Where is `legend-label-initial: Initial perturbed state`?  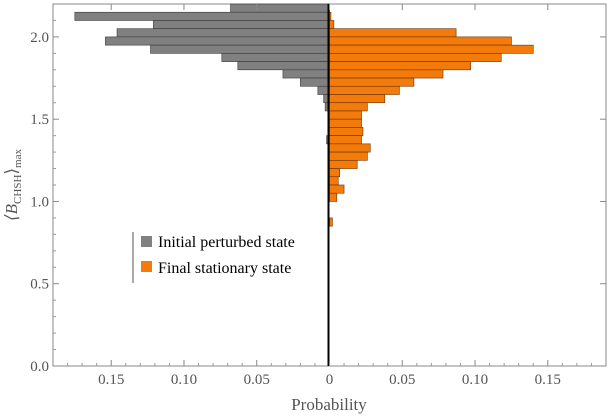 legend-label-initial: Initial perturbed state is located at coordinates (226, 242).